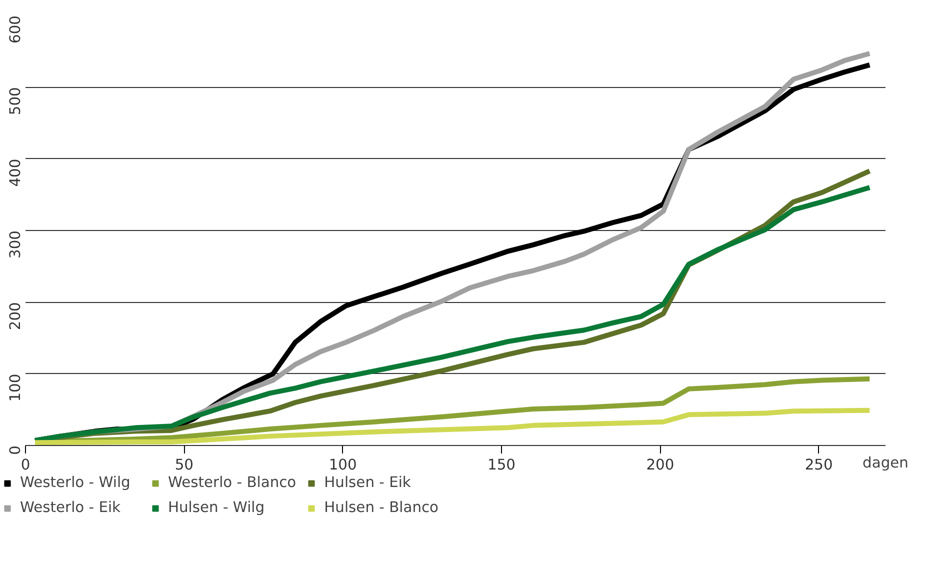 The height and width of the screenshot is (586, 937). What do you see at coordinates (184, 465) in the screenshot?
I see `x-tick-label: 50` at bounding box center [184, 465].